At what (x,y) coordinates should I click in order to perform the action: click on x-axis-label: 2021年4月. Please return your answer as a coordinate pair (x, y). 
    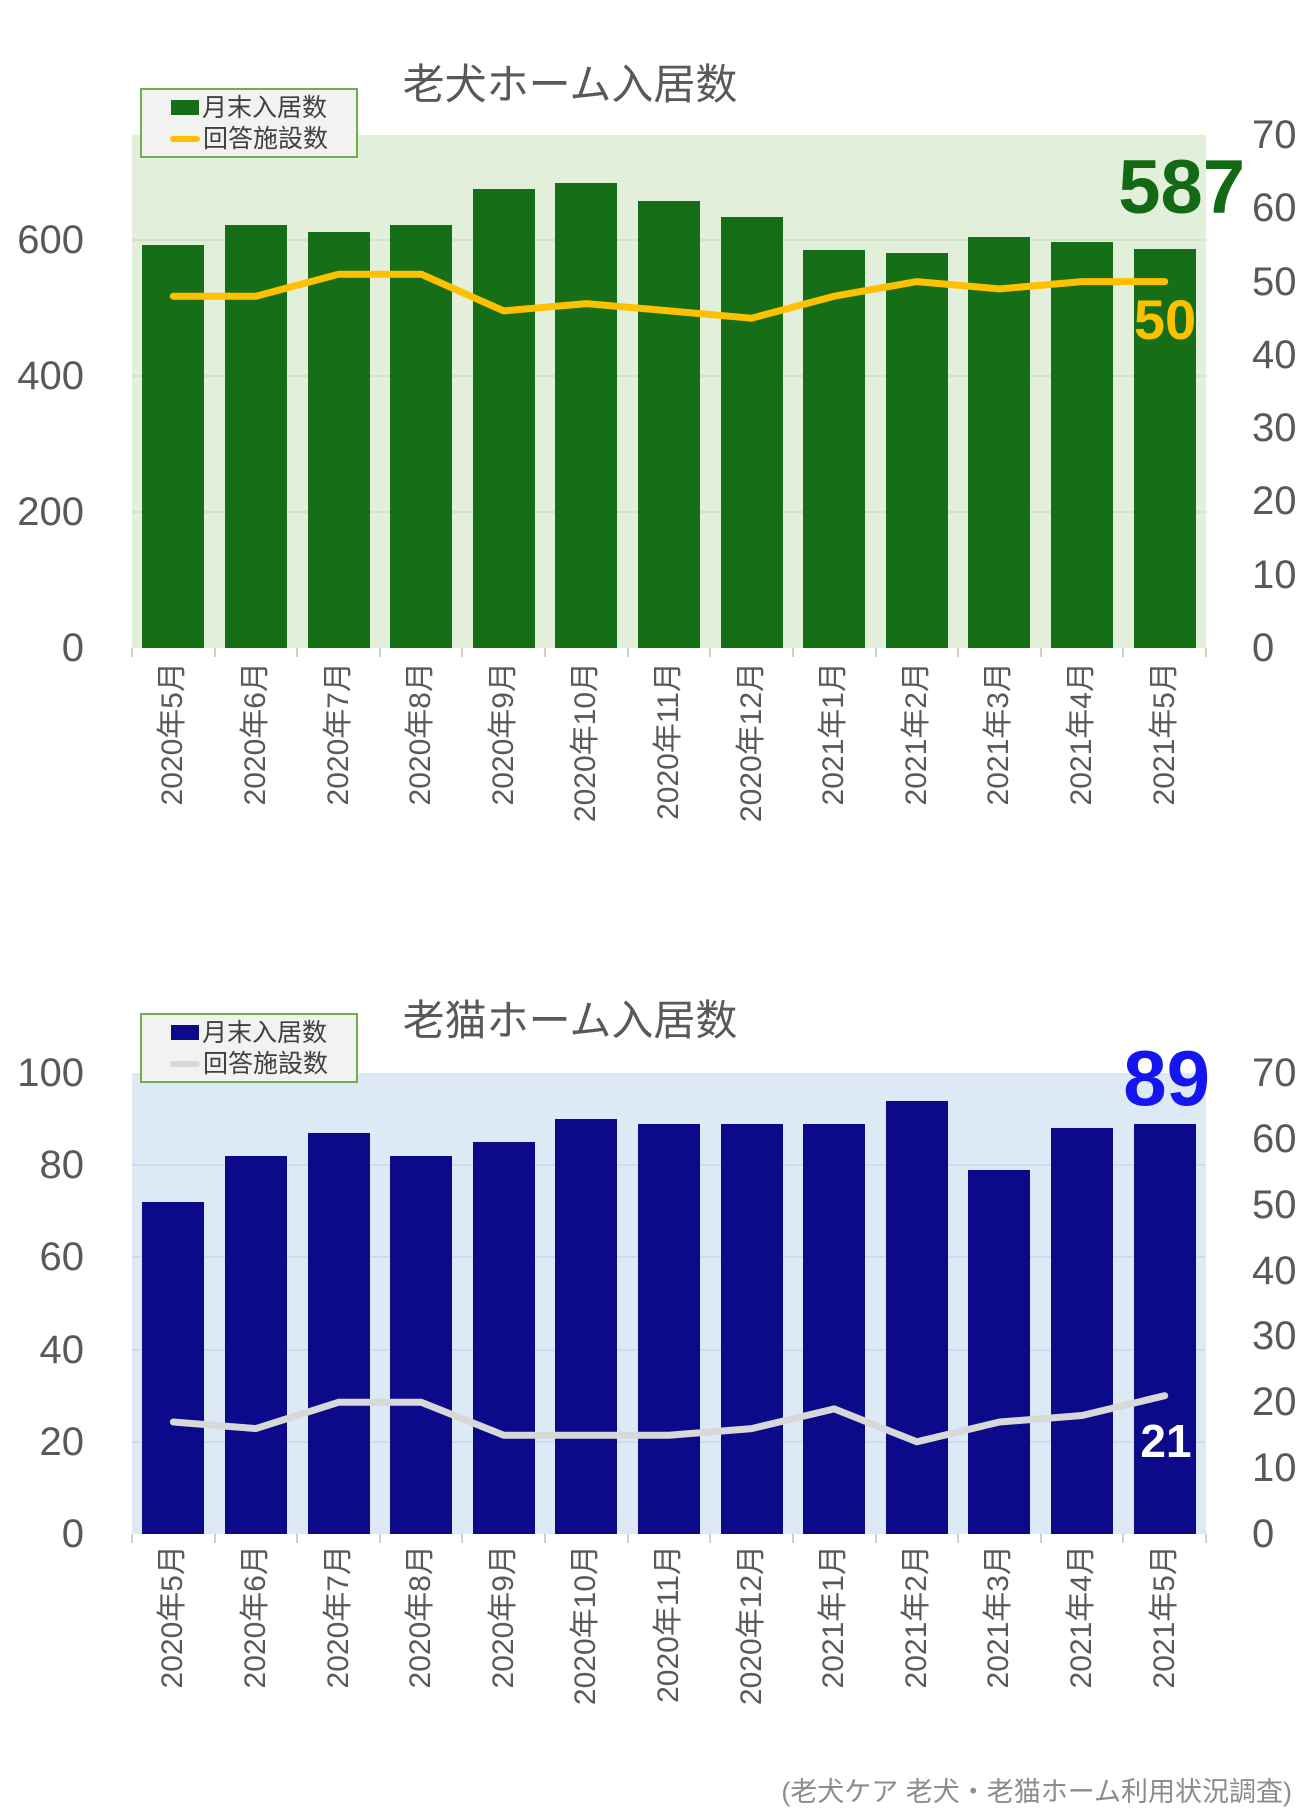
    Looking at the image, I should click on (1082, 734).